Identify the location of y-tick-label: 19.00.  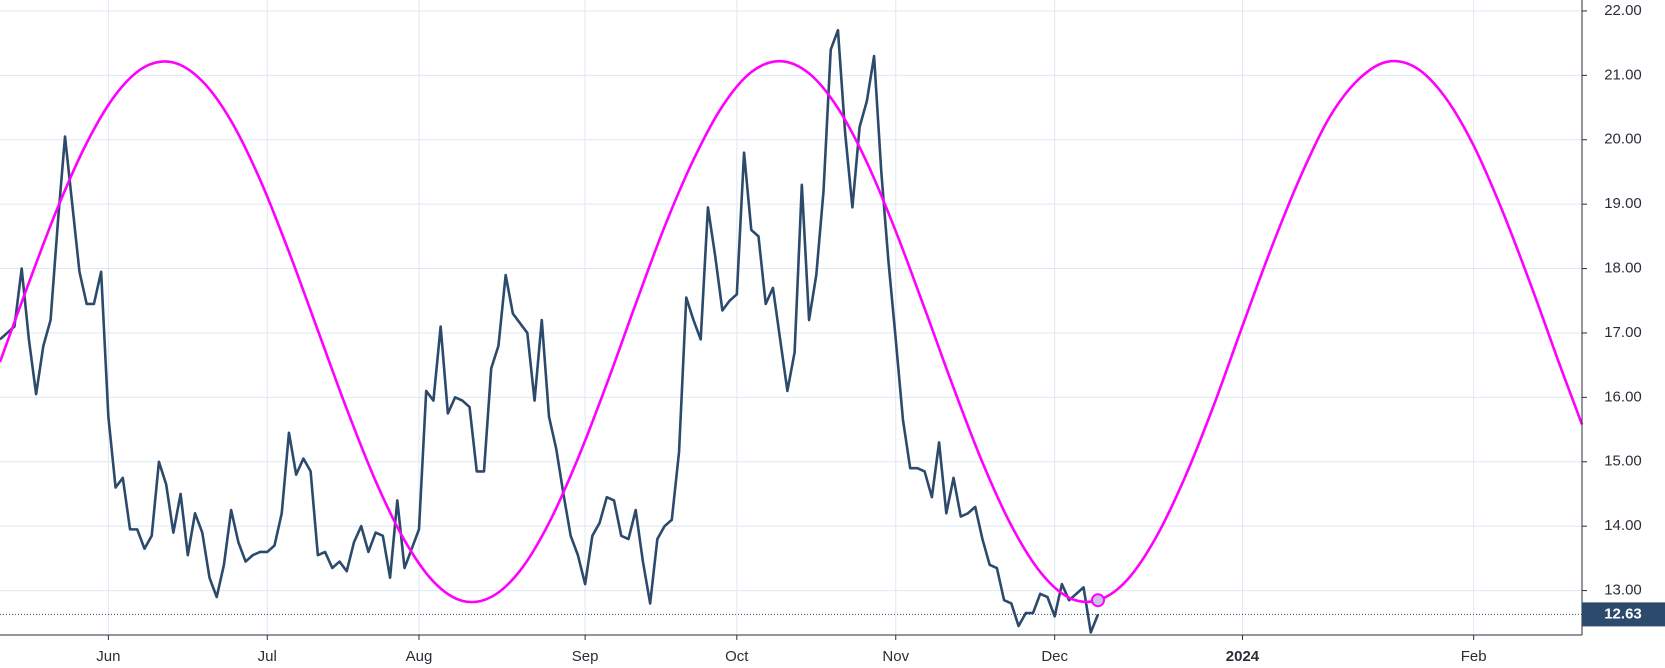
(1623, 203).